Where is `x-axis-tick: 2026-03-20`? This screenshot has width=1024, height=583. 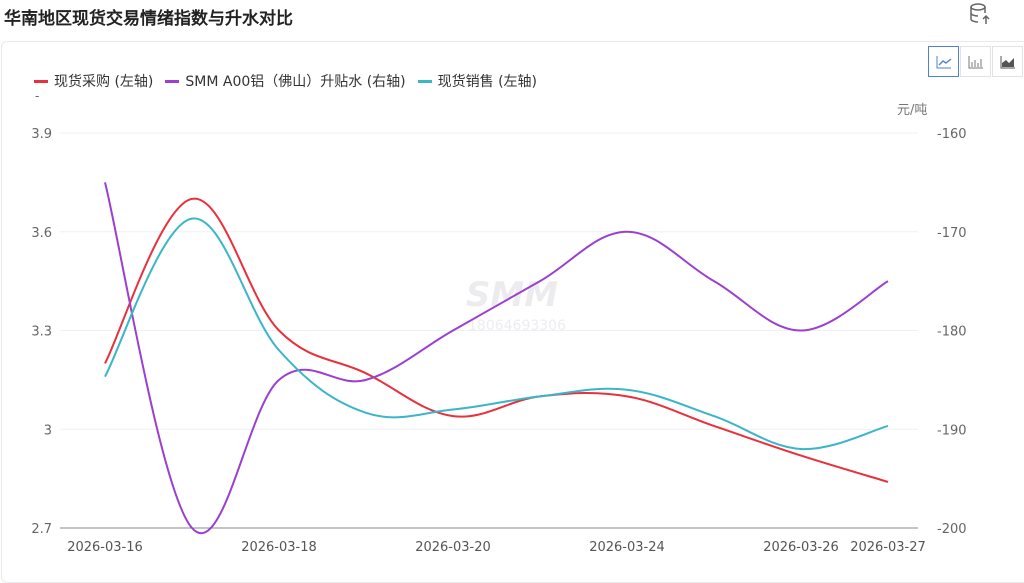 x-axis-tick: 2026-03-20 is located at coordinates (453, 547).